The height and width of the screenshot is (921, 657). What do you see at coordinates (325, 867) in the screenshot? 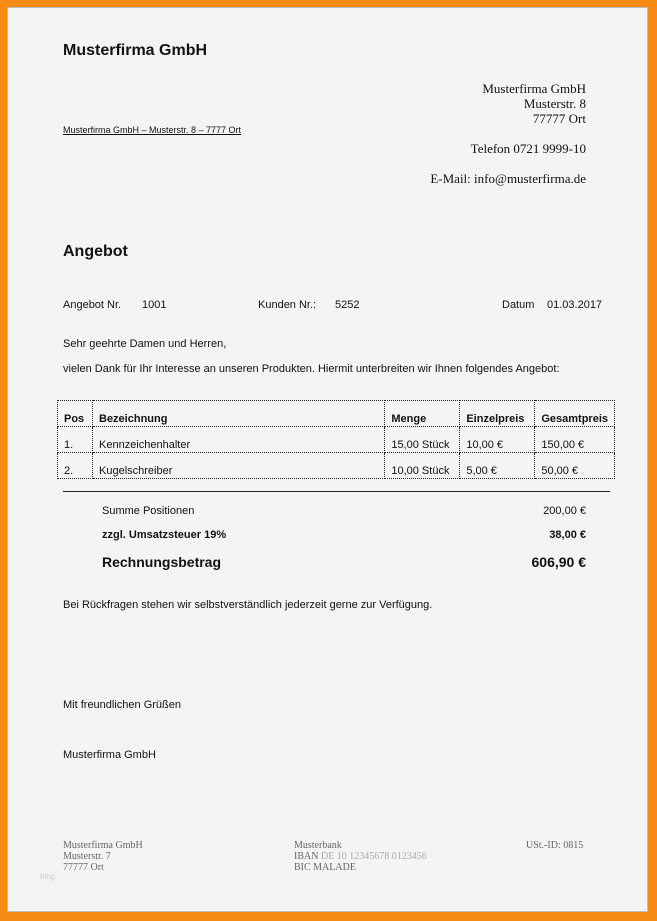
I see `footer-bic: BIC MALADE` at bounding box center [325, 867].